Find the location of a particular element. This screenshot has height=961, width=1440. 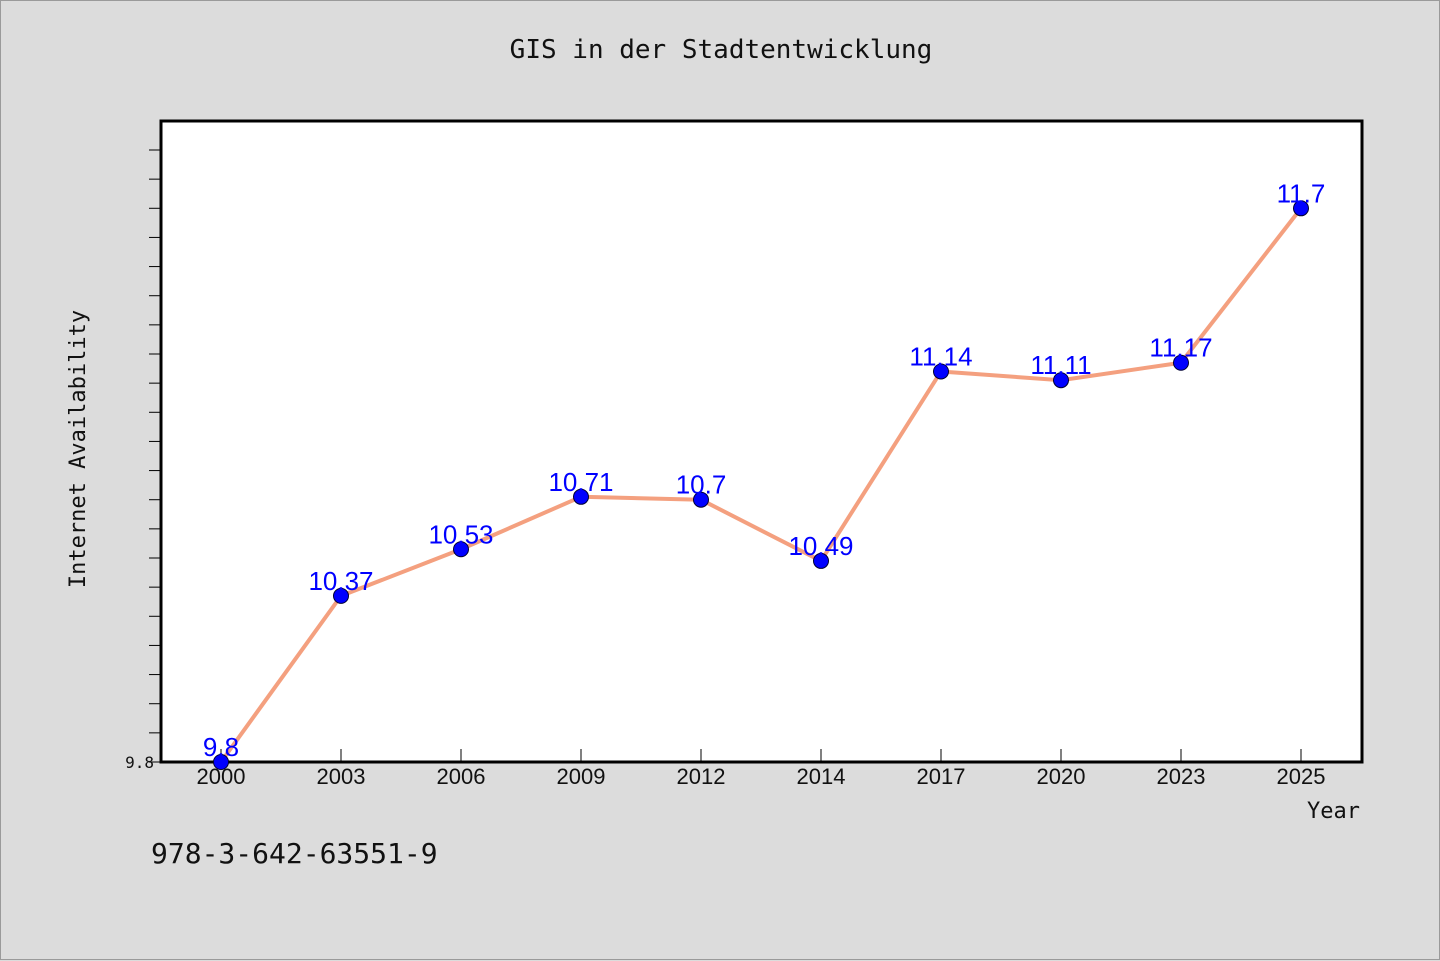

x-tick-label: 2020 is located at coordinates (1061, 776).